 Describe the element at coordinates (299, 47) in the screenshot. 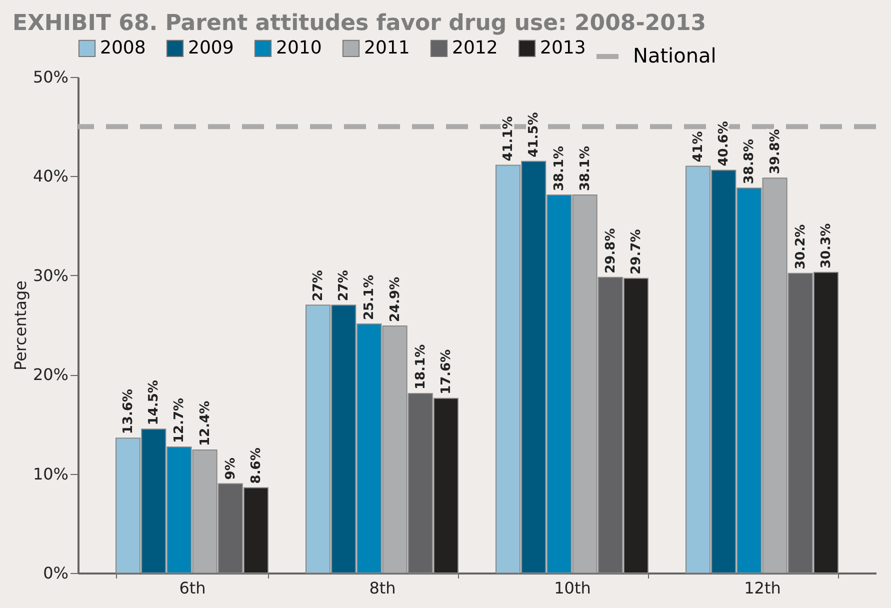

I see `legend-label: 2010` at that location.